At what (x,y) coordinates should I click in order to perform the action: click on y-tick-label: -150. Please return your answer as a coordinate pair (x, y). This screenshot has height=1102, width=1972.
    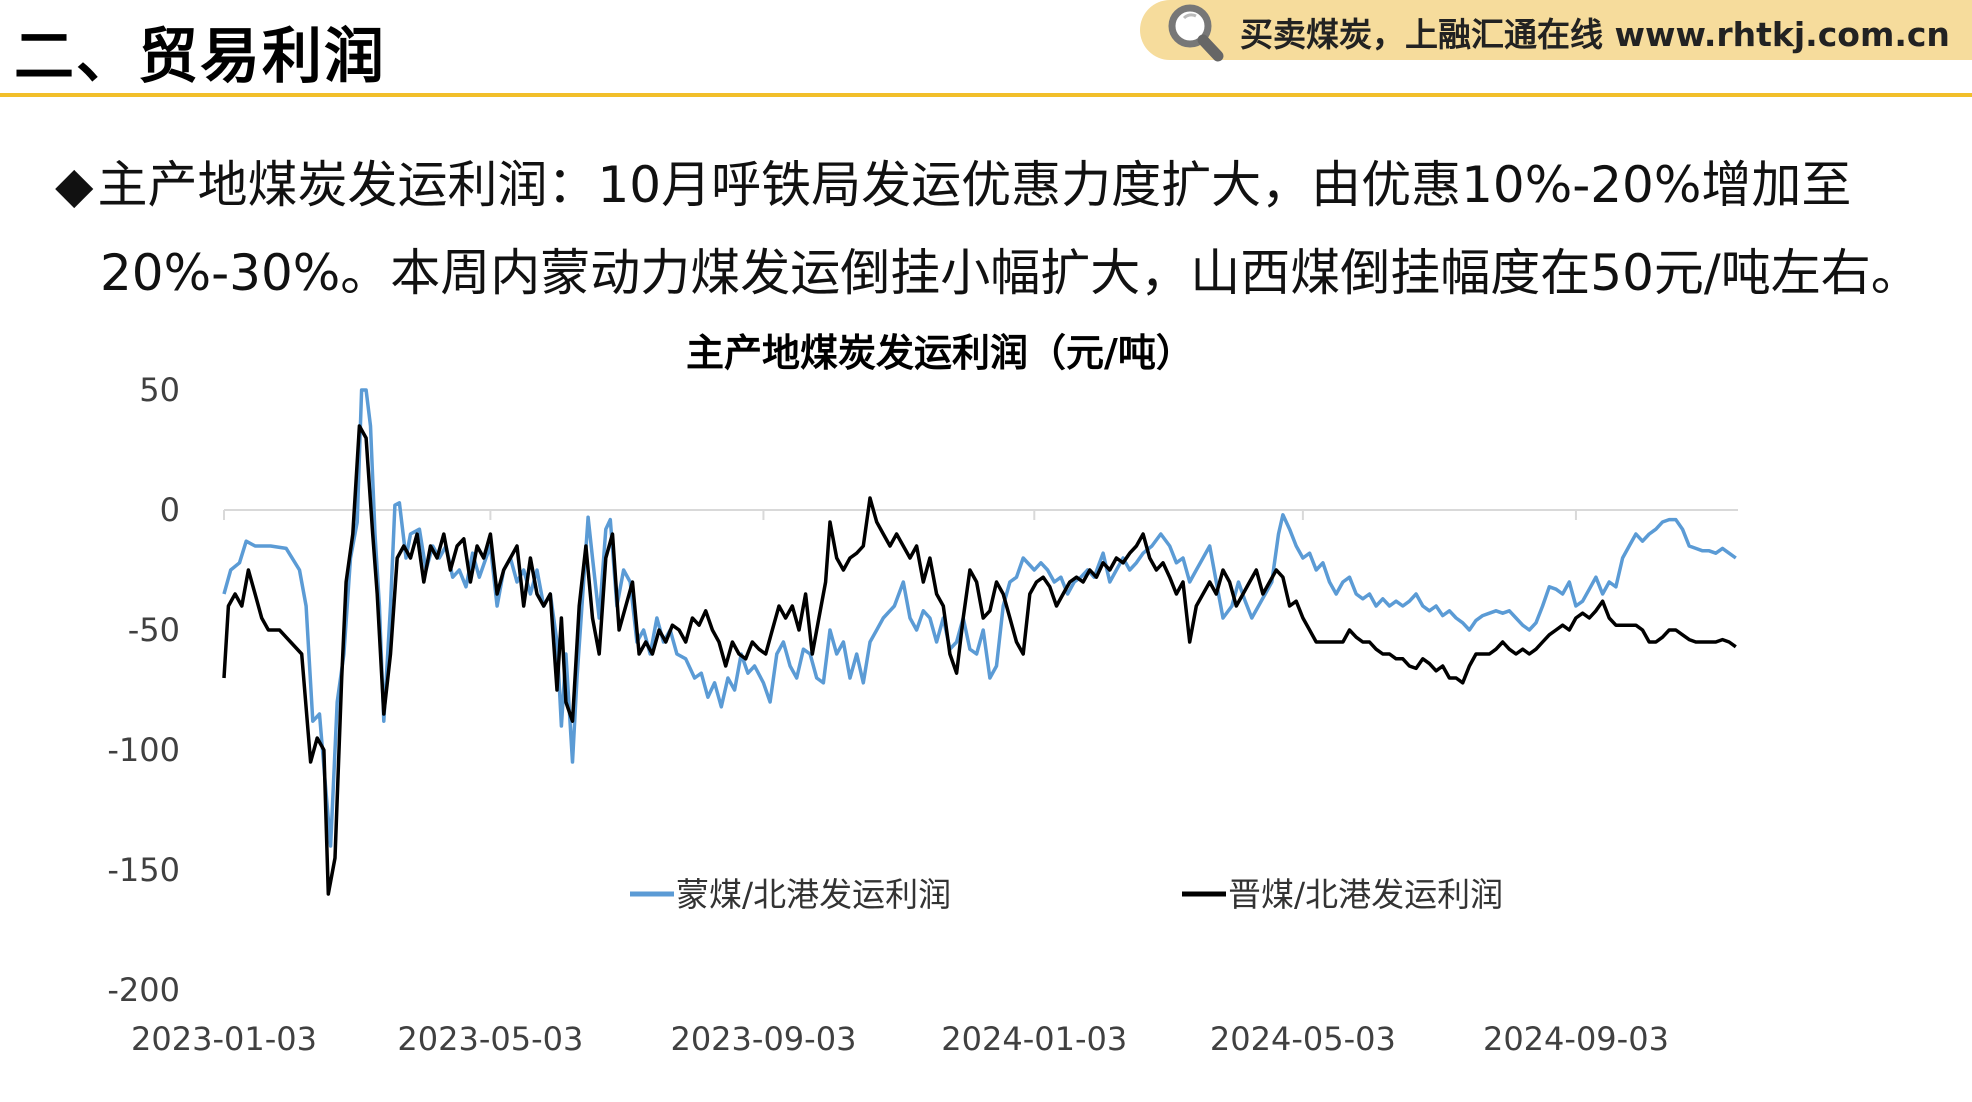
    Looking at the image, I should click on (143, 870).